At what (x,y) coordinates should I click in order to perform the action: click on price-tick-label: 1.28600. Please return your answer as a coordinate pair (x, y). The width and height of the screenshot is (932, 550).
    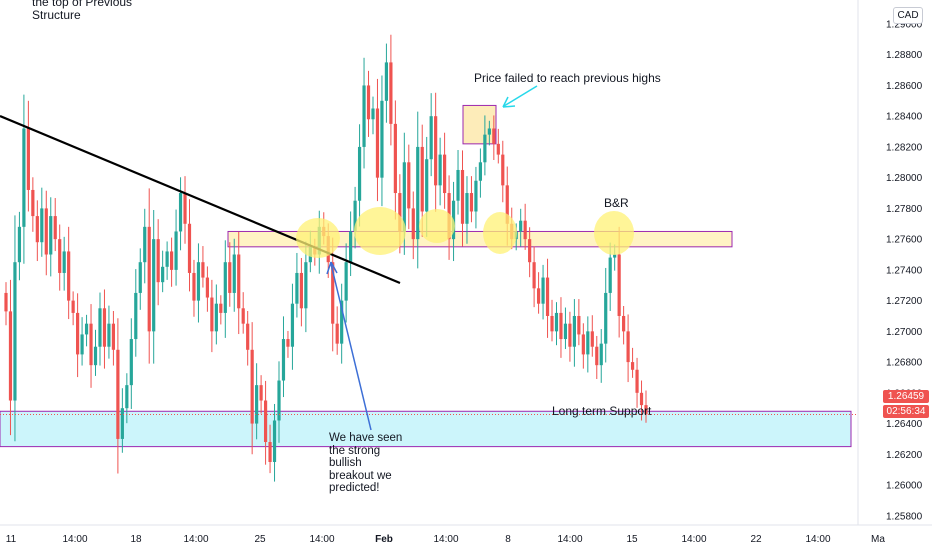
    Looking at the image, I should click on (904, 86).